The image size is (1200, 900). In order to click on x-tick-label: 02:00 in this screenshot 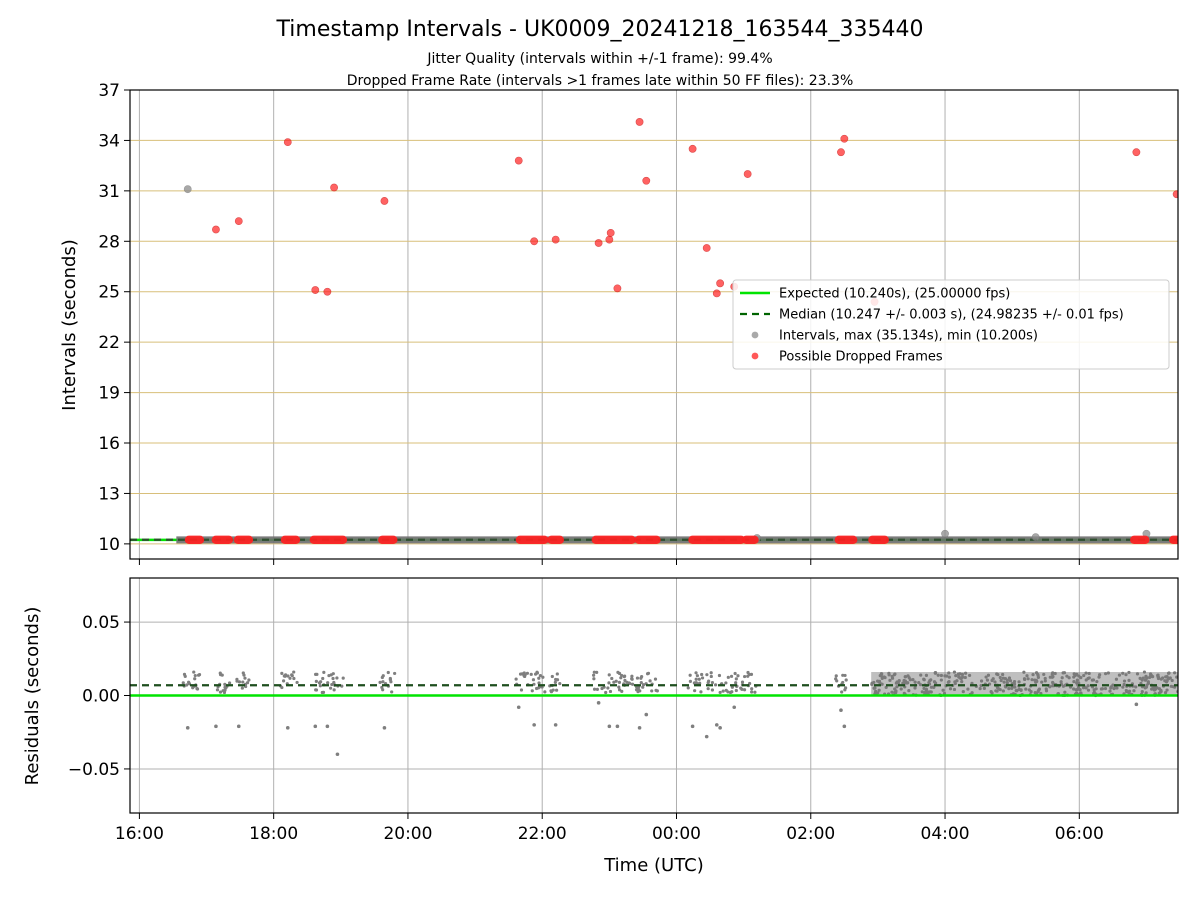, I will do `click(810, 834)`.